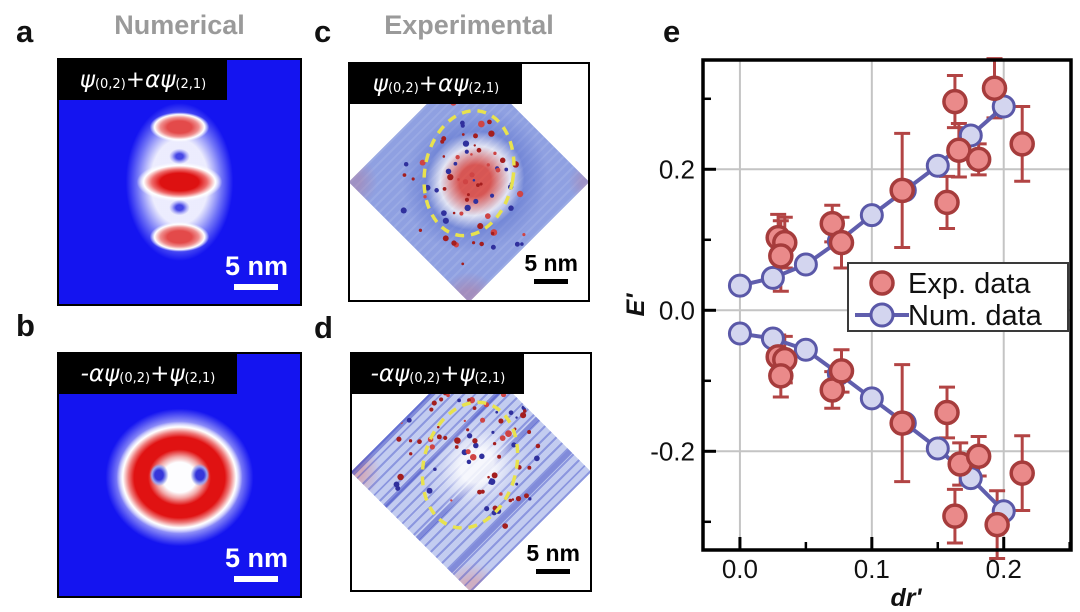  I want to click on numerical-map-b, so click(179, 475).